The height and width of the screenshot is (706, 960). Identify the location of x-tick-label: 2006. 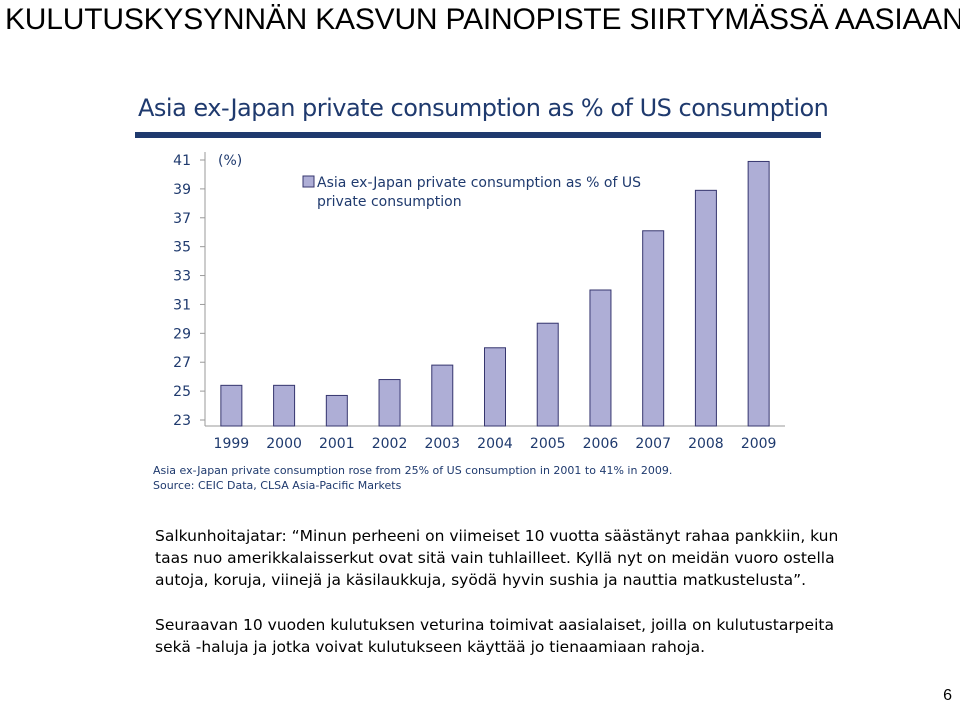
(601, 444).